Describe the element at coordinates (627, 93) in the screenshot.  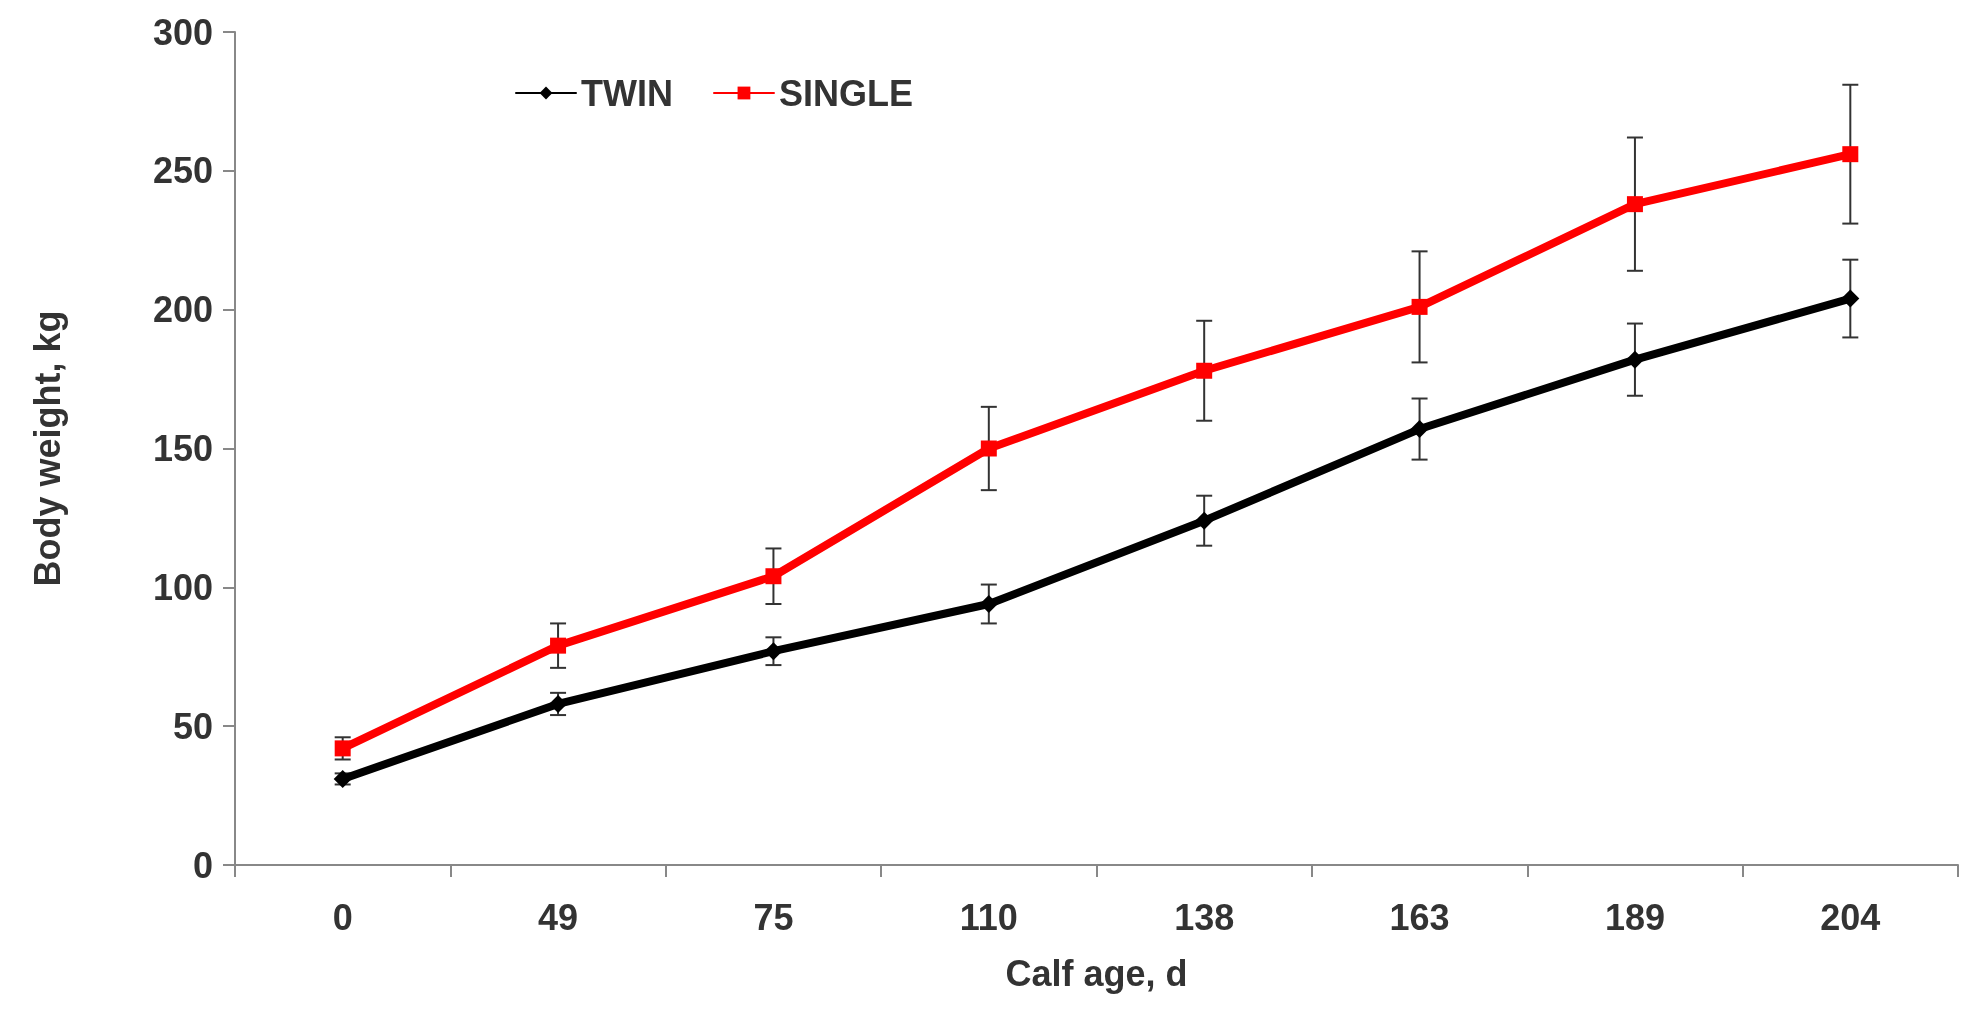
I see `legend-label: TWIN` at that location.